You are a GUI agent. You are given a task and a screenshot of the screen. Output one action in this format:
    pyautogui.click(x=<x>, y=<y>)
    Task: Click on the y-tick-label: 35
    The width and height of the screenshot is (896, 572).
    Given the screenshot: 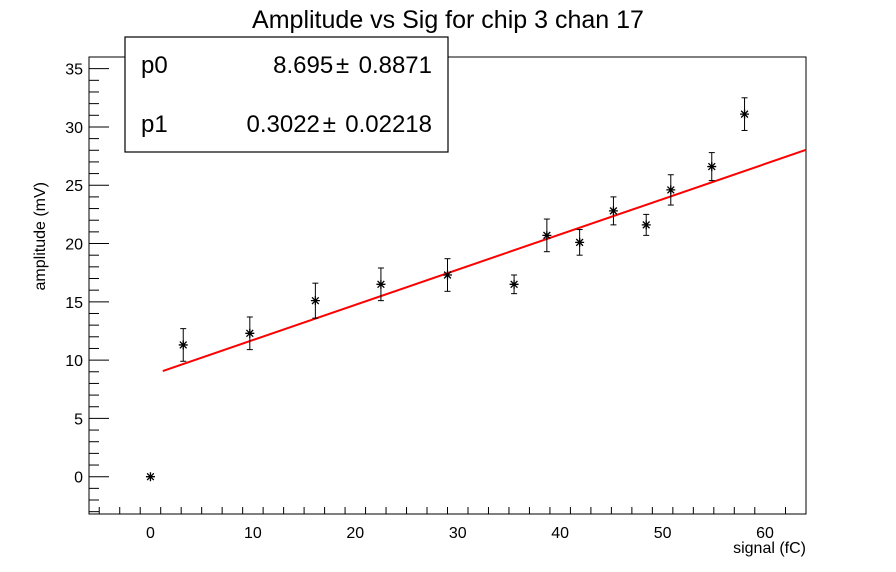 What is the action you would take?
    pyautogui.click(x=74, y=70)
    